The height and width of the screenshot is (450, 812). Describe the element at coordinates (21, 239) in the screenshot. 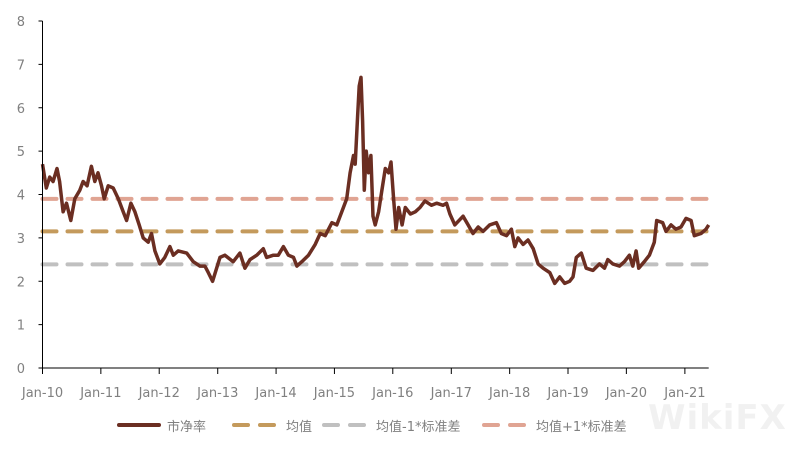

I see `y-tick-label: 3` at that location.